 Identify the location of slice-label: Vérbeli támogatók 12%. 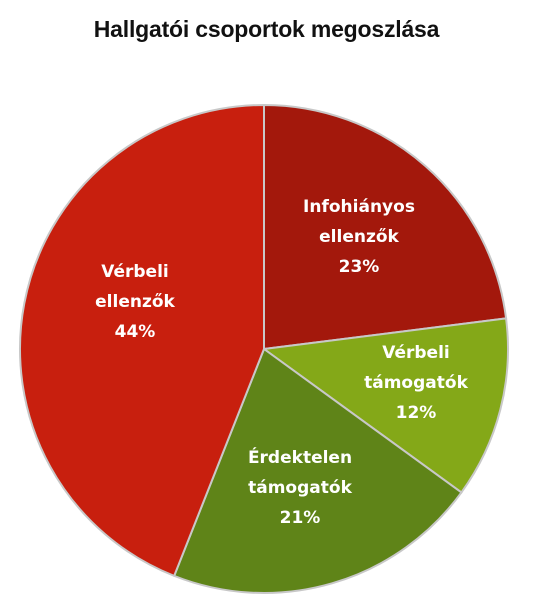
(416, 383).